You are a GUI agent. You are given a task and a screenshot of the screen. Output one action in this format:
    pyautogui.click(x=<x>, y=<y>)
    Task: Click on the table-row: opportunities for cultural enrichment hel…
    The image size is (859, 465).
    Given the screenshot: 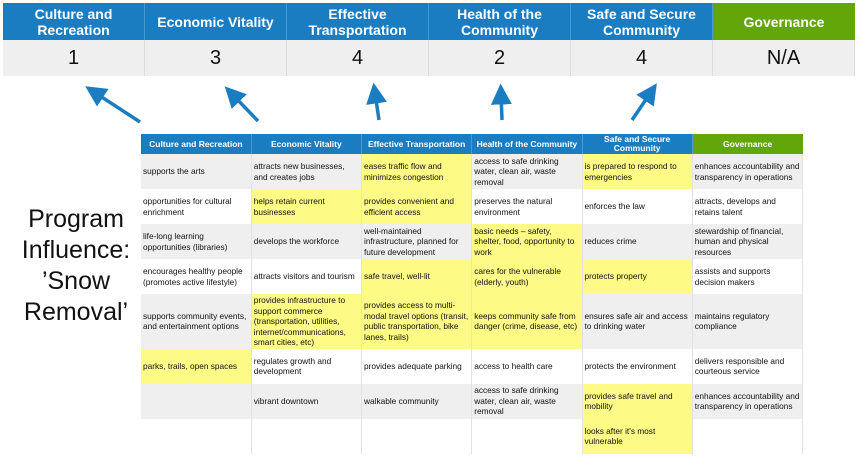 What is the action you would take?
    pyautogui.click(x=472, y=206)
    